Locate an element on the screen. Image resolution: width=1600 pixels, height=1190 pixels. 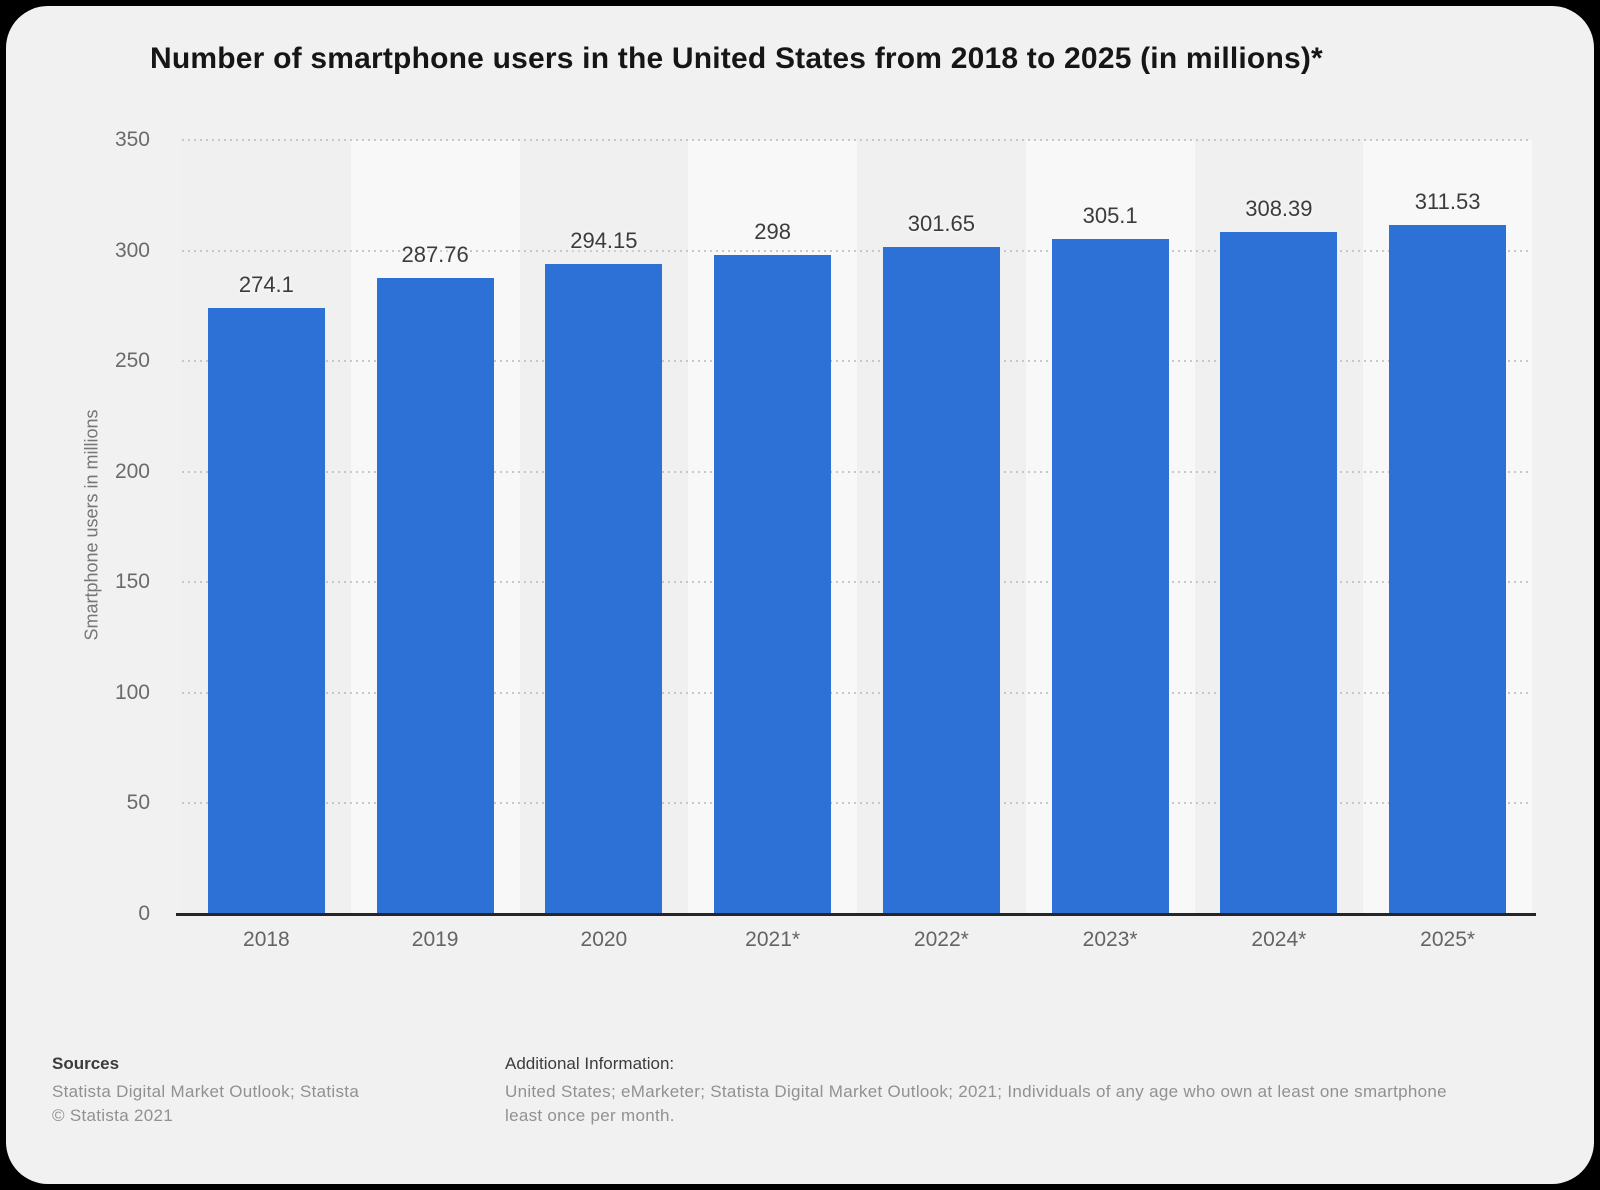
y-tick-label: 250 is located at coordinates (132, 361).